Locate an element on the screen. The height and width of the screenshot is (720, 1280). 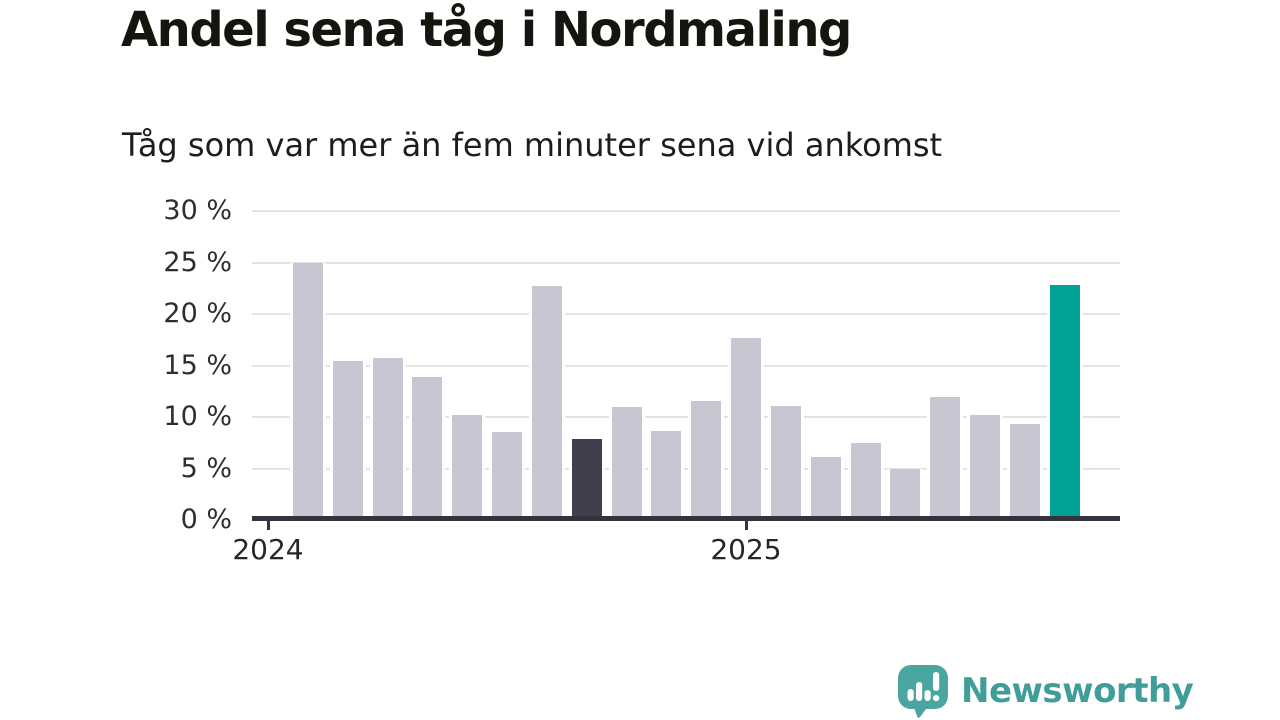
y-tick-label: 15 % is located at coordinates (197, 365).